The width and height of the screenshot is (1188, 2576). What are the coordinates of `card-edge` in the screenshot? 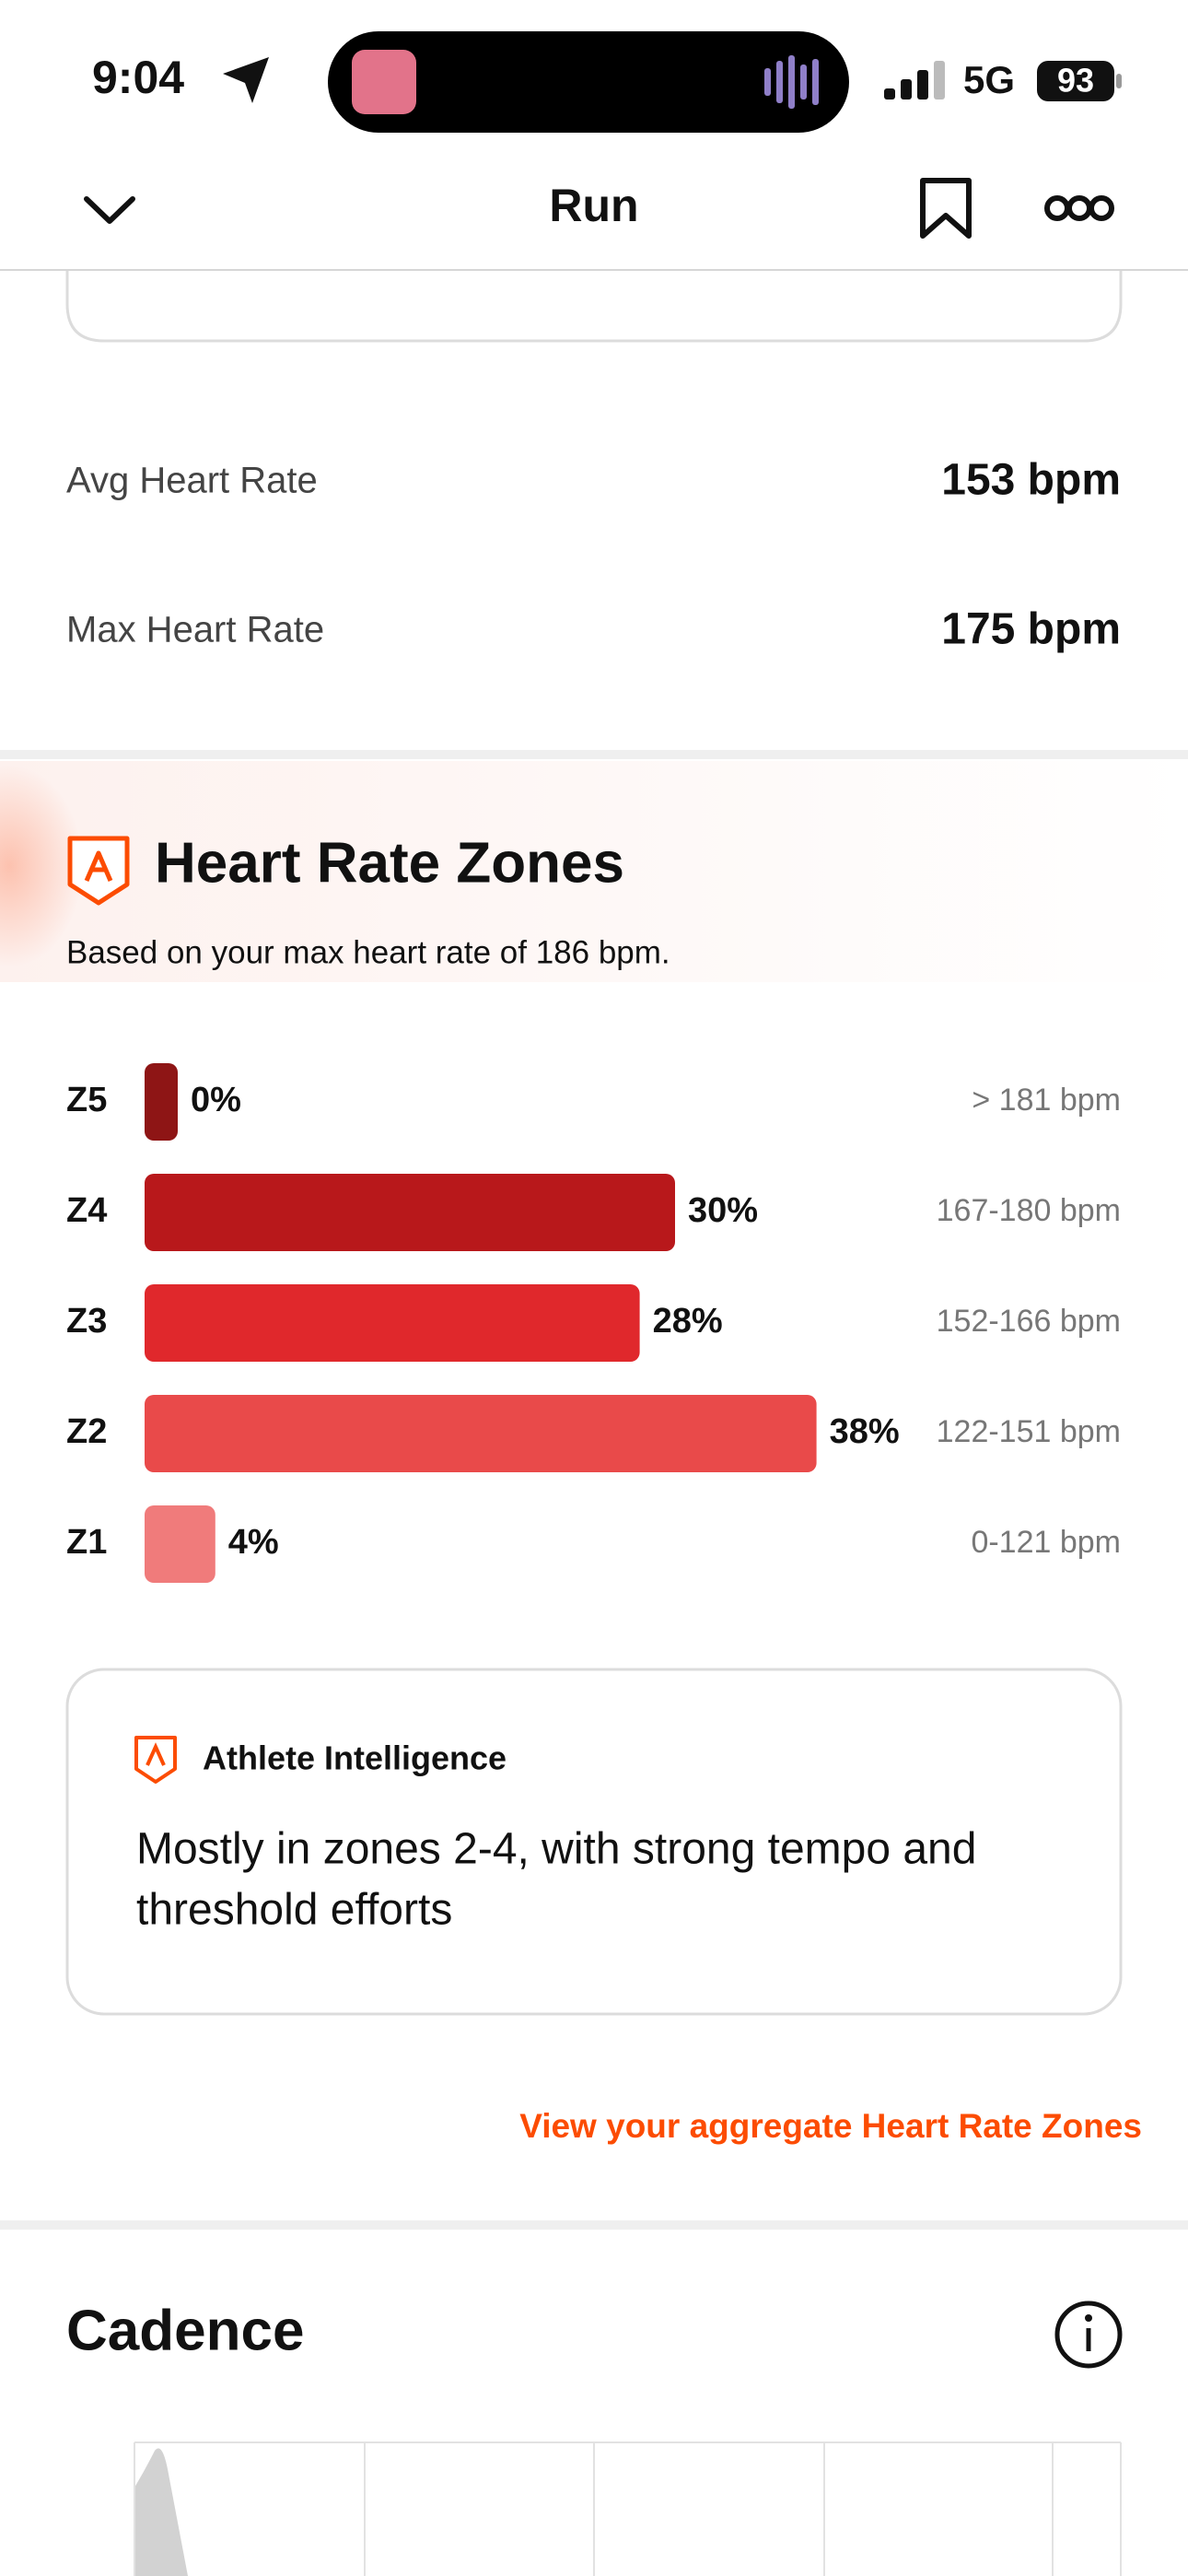 It's located at (594, 307).